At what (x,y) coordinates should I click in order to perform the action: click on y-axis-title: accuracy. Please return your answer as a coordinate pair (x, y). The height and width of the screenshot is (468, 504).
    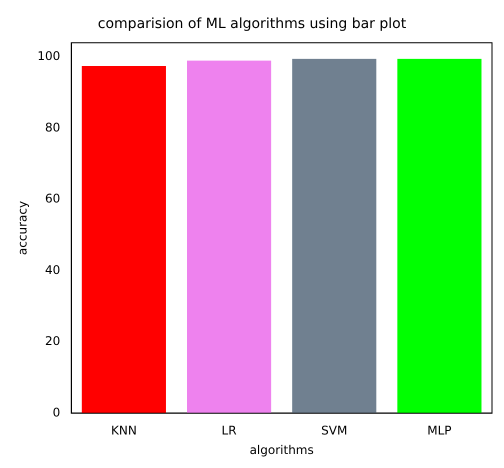
    Looking at the image, I should click on (22, 228).